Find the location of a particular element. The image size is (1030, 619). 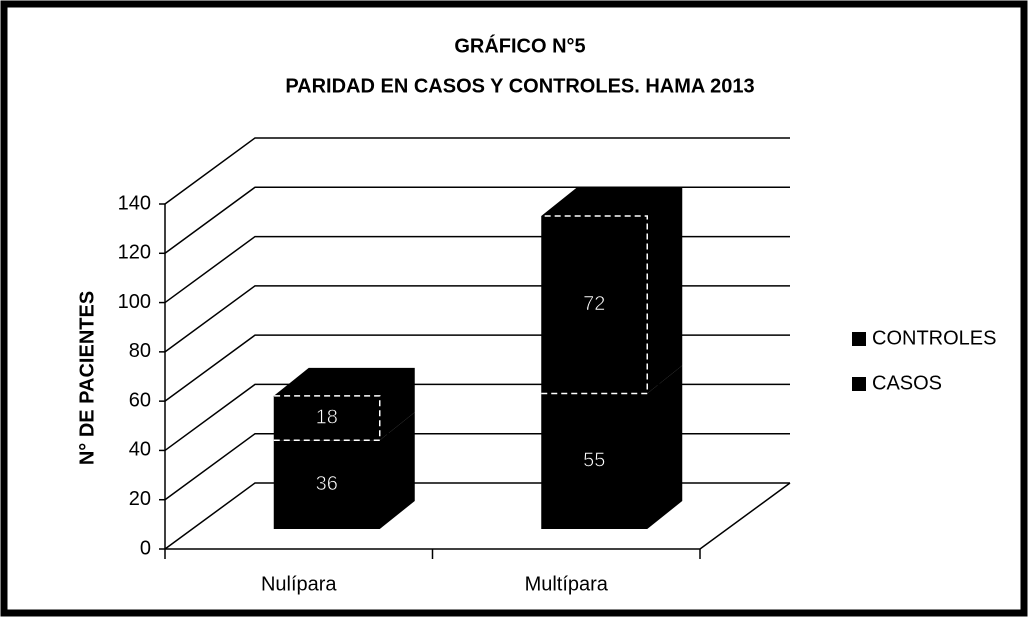

y-tick-label: 80 is located at coordinates (140, 351).